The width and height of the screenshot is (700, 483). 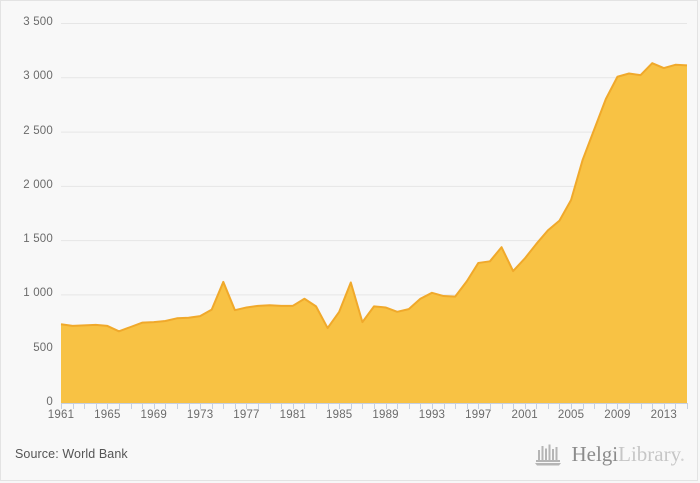 What do you see at coordinates (617, 415) in the screenshot?
I see `x-axis-tick-label: 2009` at bounding box center [617, 415].